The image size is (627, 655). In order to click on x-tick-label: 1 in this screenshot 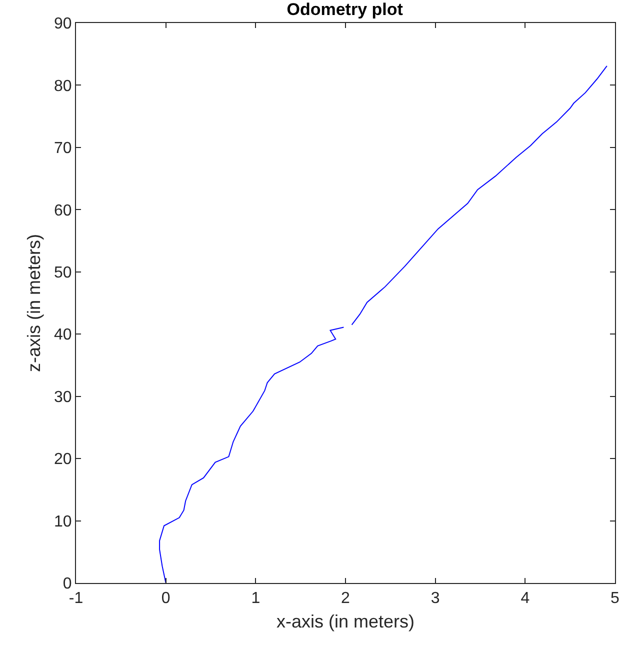, I will do `click(255, 599)`.